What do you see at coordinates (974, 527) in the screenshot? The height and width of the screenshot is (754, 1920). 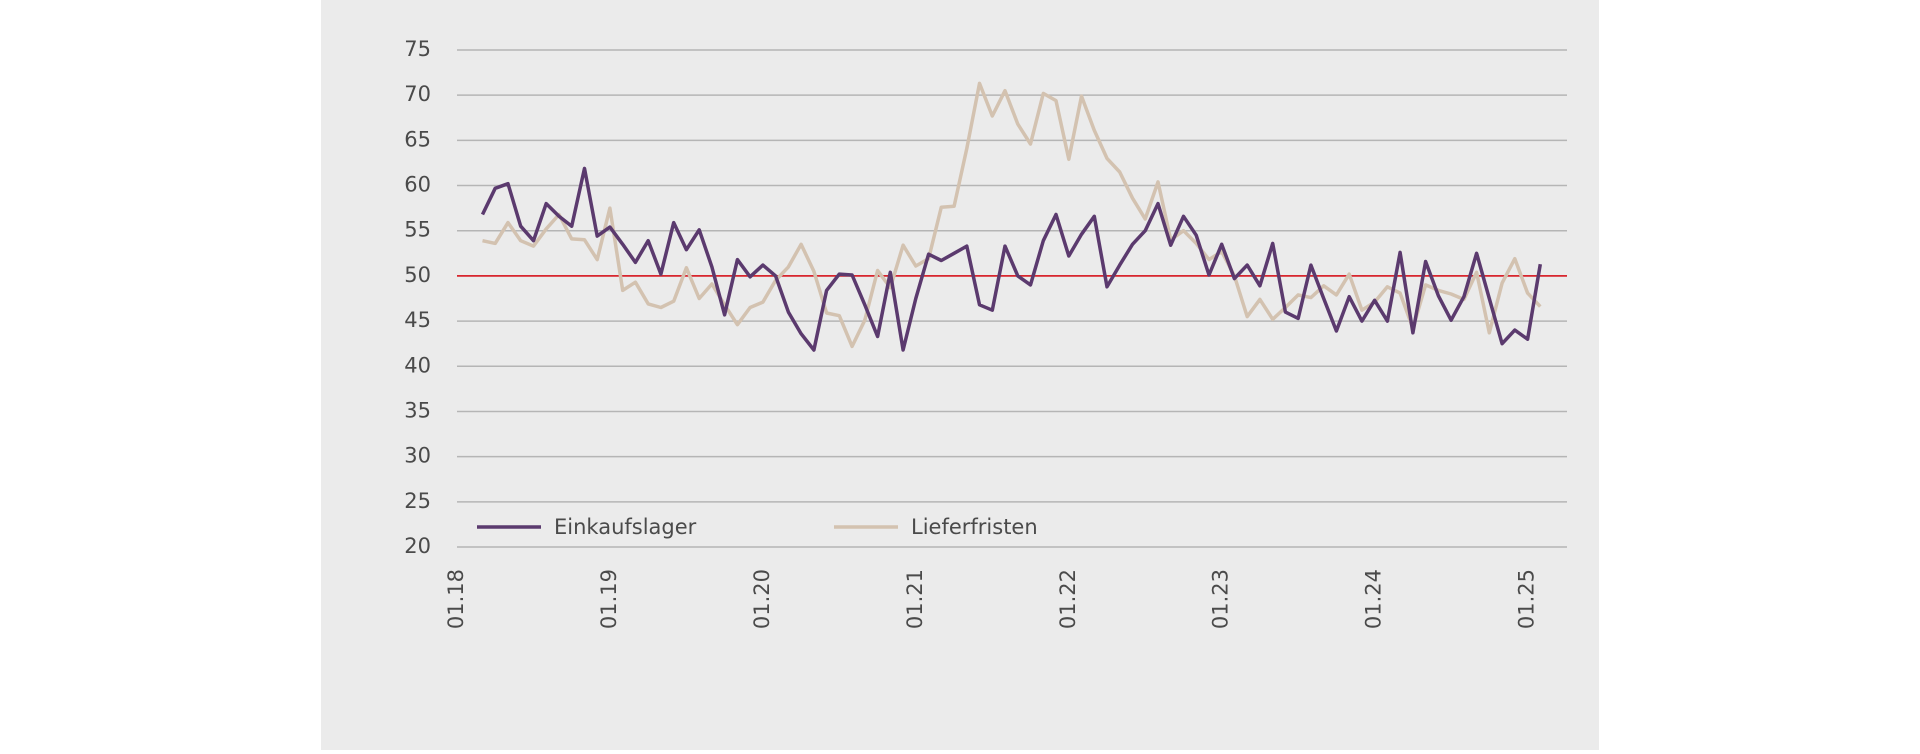 I see `legend-label: Lieferfristen` at bounding box center [974, 527].